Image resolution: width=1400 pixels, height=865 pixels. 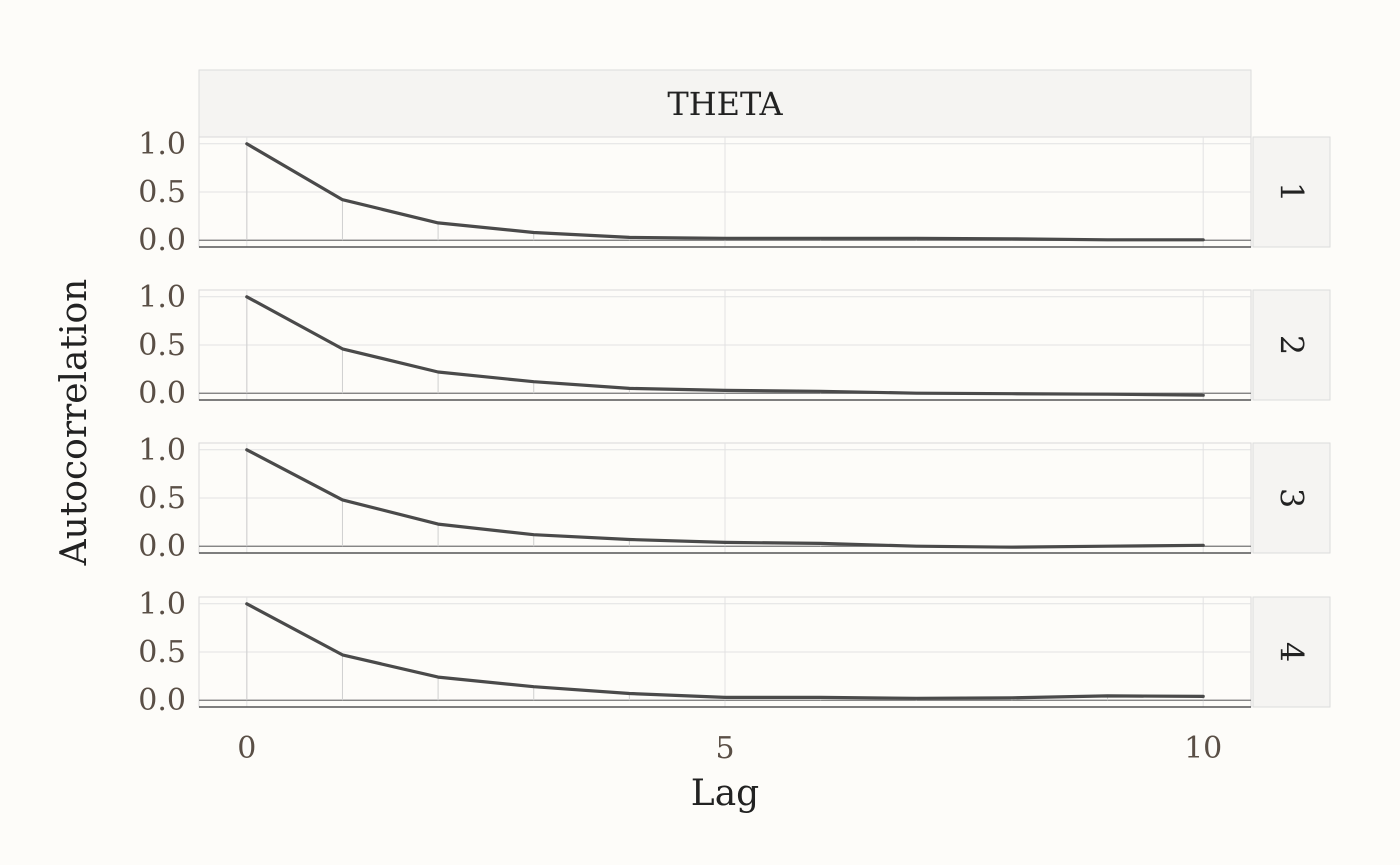 What do you see at coordinates (725, 793) in the screenshot?
I see `x-axis-title: Lag` at bounding box center [725, 793].